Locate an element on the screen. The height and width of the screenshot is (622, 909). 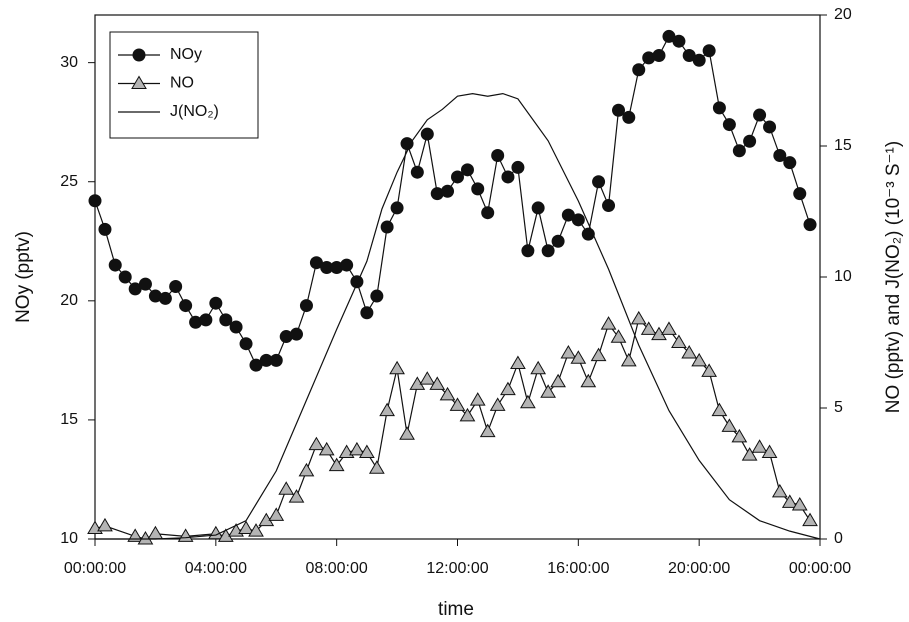
y-tick-label: 10 is located at coordinates (69, 538).